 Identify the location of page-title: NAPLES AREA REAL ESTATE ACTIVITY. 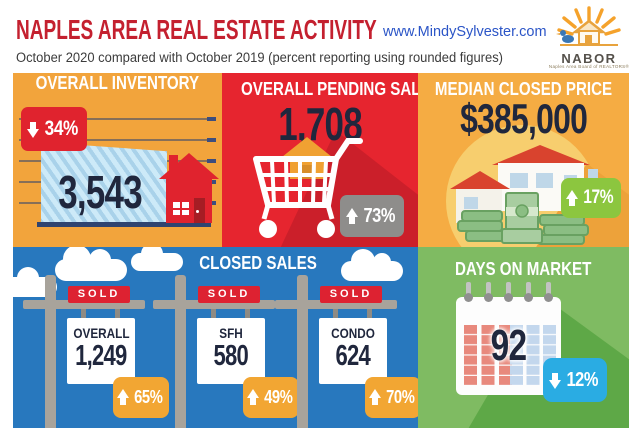
(196, 29).